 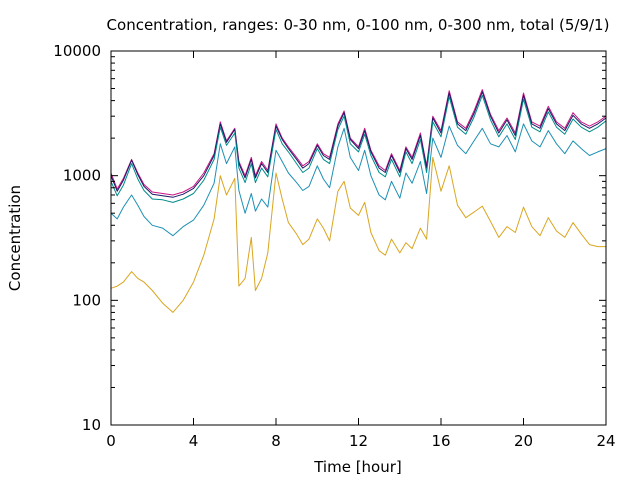 I want to click on y-axis-label: Concentration, so click(x=15, y=238).